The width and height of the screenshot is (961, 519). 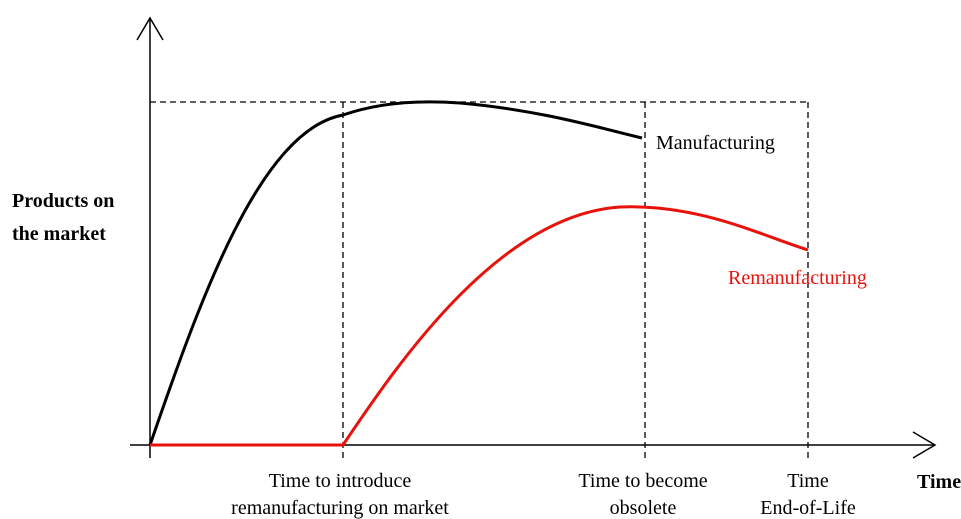 I want to click on milestone-label: Time to become, so click(x=642, y=481).